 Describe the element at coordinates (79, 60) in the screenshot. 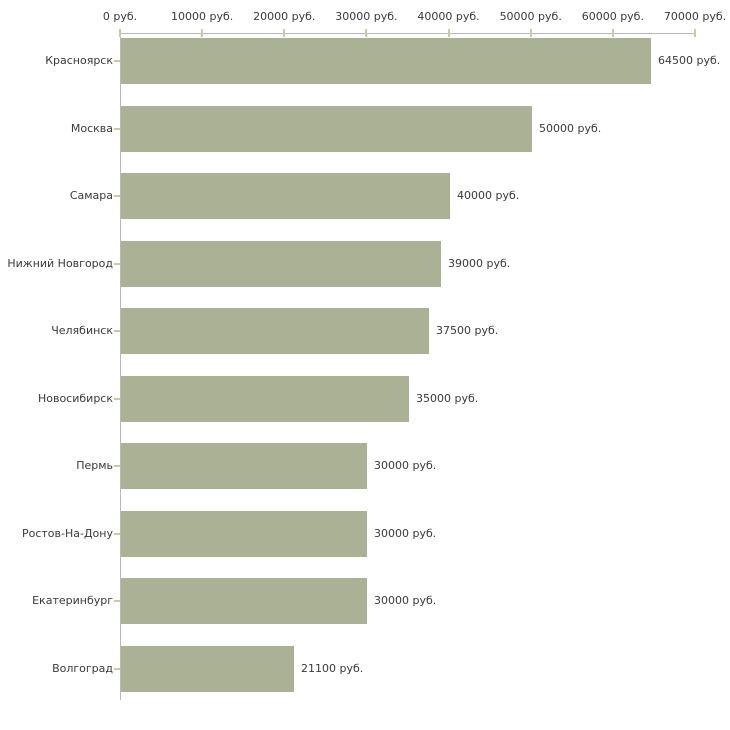

I see `category-label: Красноярск` at that location.